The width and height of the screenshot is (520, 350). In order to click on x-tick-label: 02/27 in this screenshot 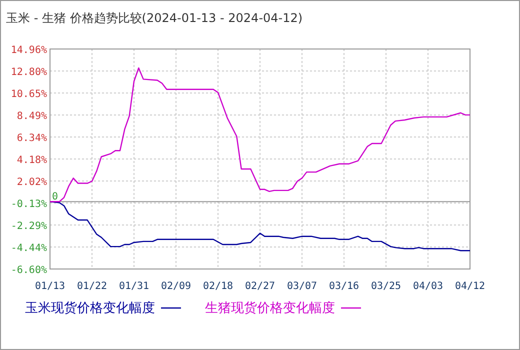, I will do `click(260, 286)`.